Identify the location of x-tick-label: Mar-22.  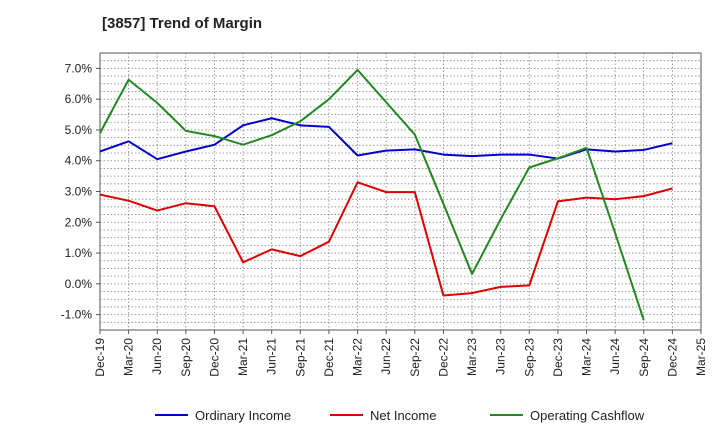
(358, 357).